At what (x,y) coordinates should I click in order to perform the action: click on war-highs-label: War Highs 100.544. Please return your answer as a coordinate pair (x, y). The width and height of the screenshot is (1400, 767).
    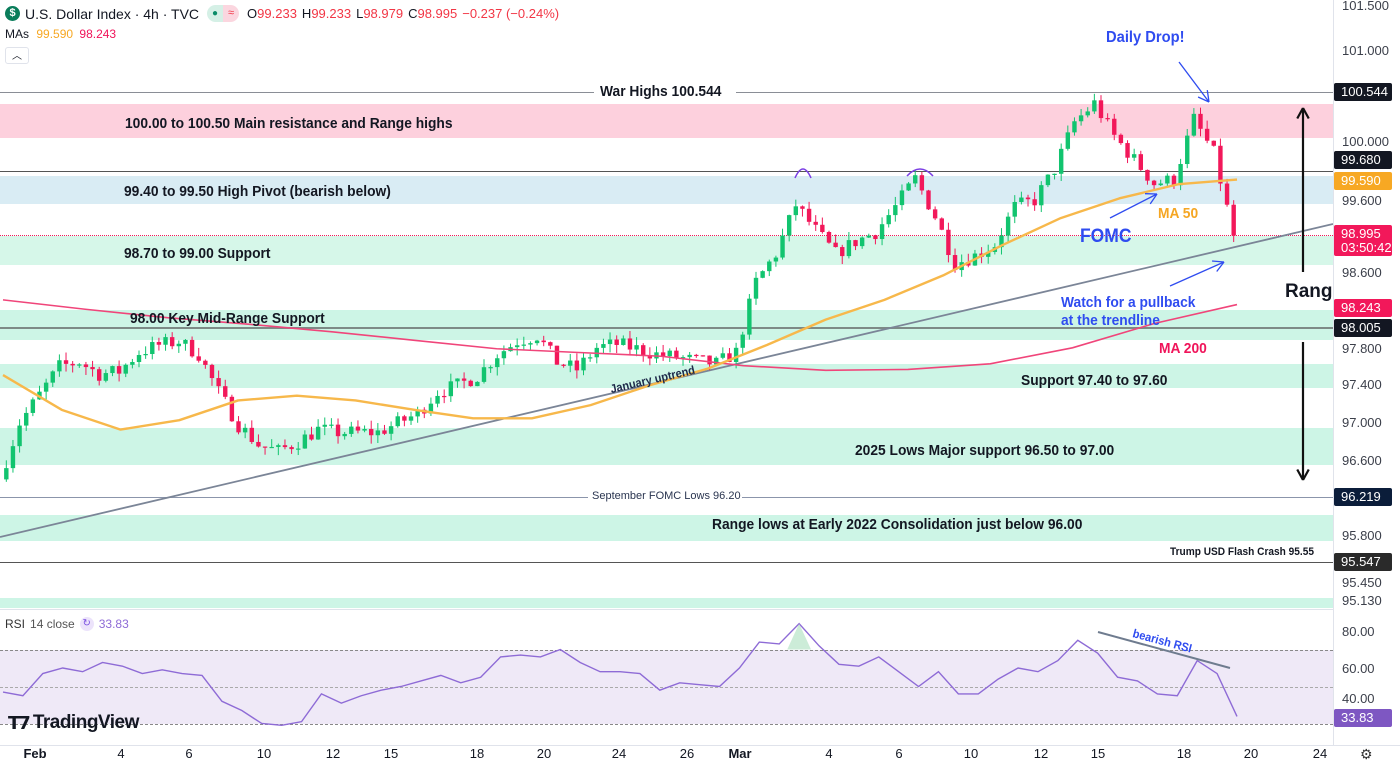
    Looking at the image, I should click on (661, 91).